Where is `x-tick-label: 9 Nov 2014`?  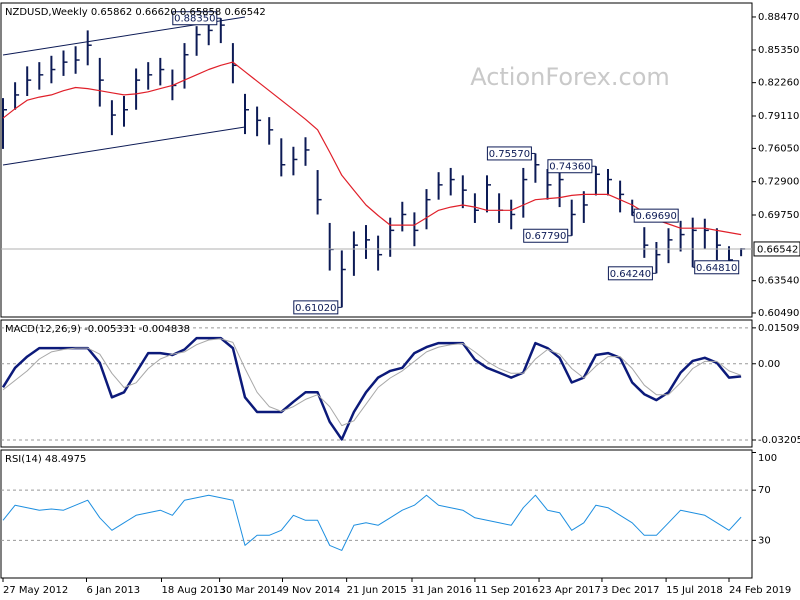
x-tick-label: 9 Nov 2014 is located at coordinates (312, 590).